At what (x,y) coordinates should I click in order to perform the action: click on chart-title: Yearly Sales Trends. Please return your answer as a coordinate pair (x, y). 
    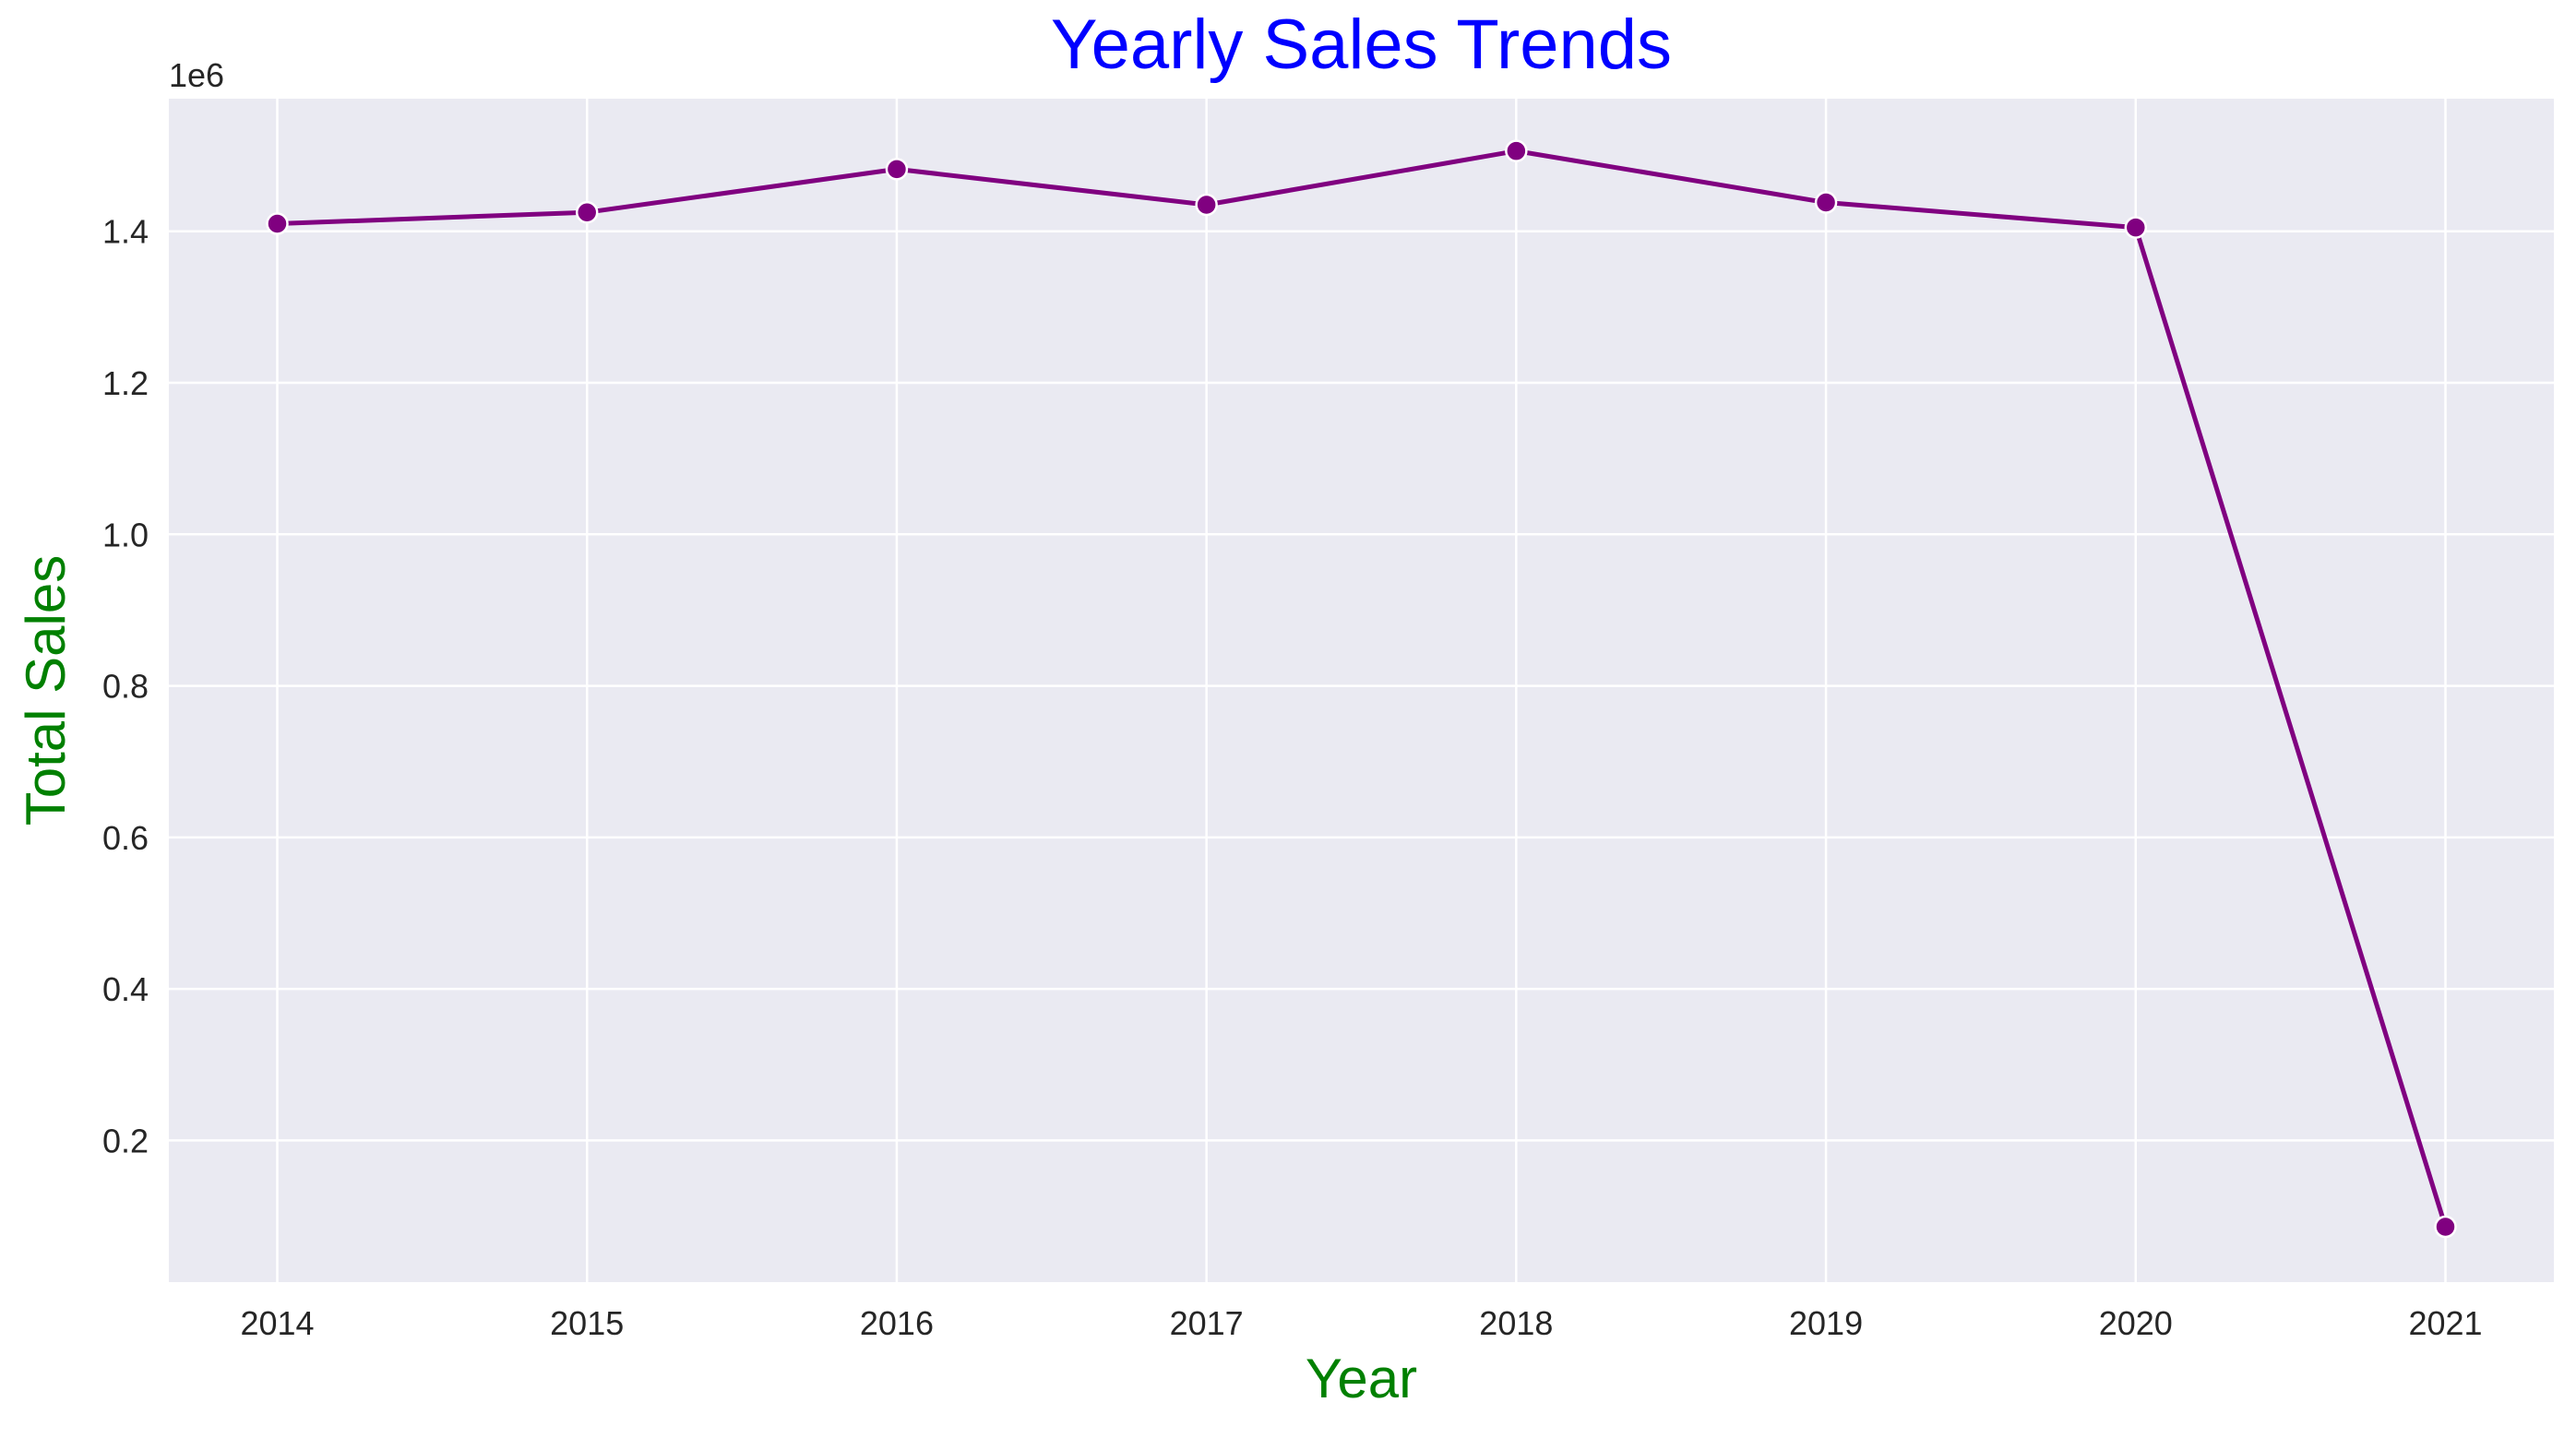
    Looking at the image, I should click on (1361, 45).